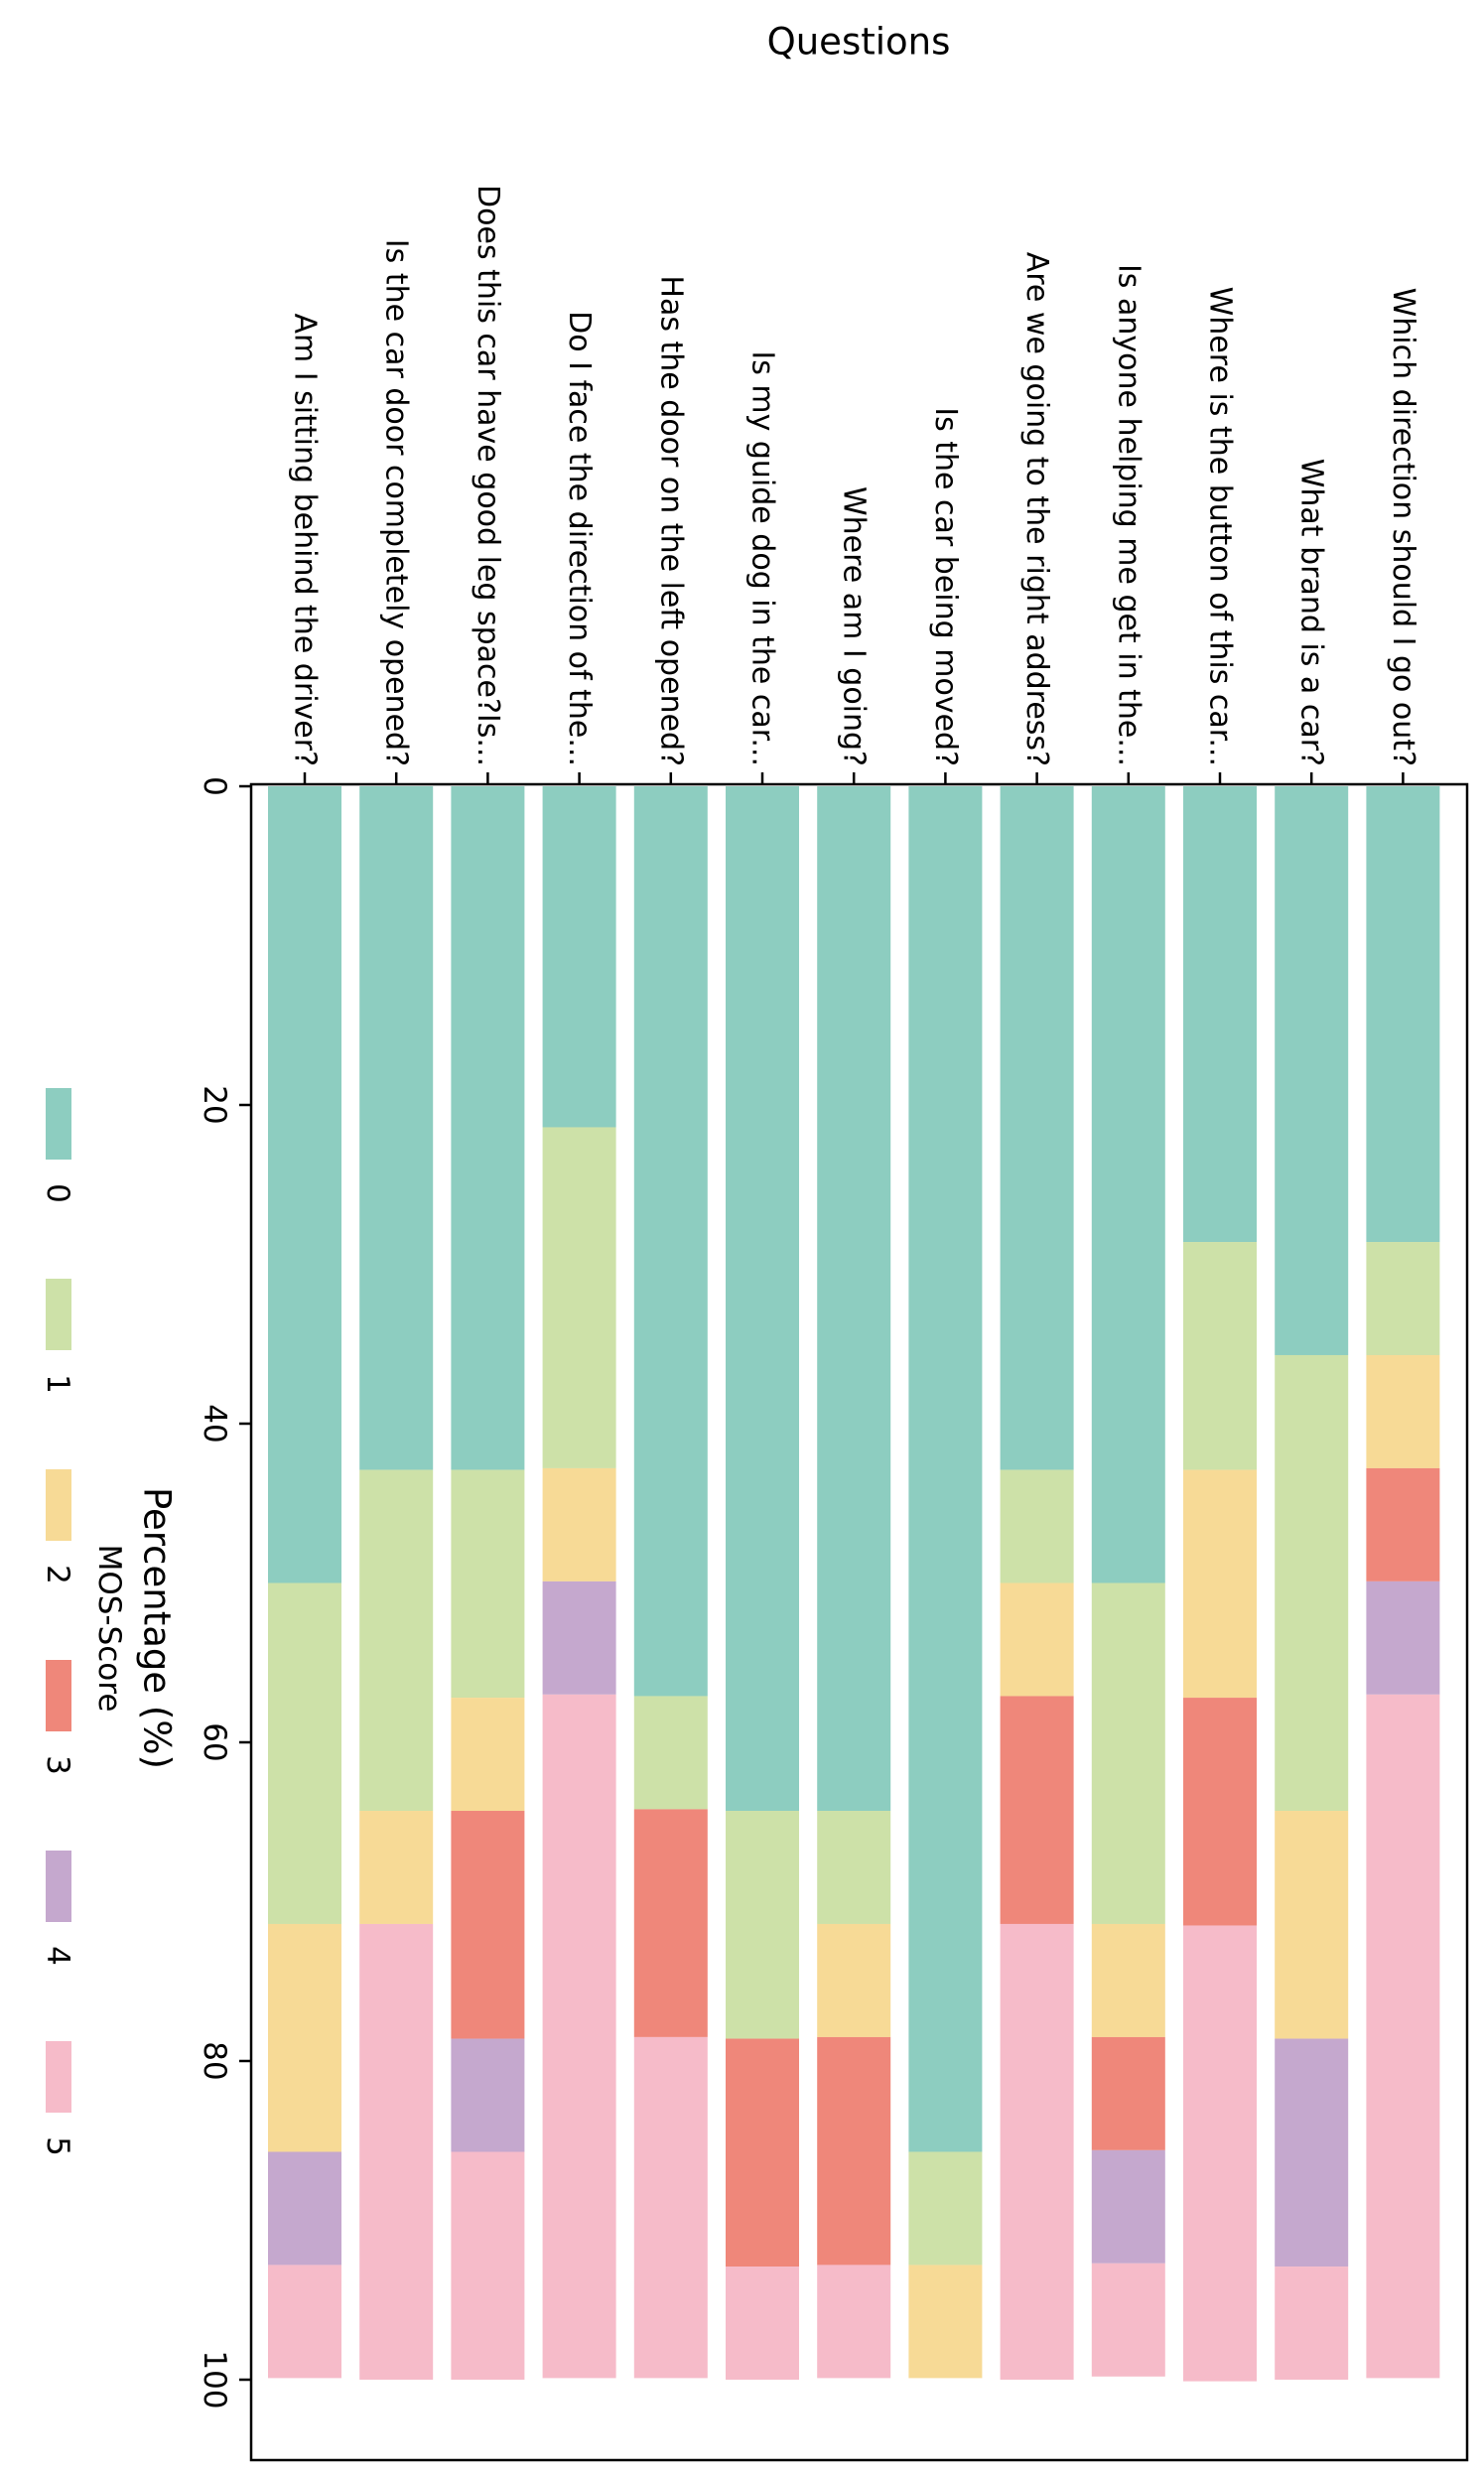  Describe the element at coordinates (214, 1741) in the screenshot. I see `percentage-tick-label: 60` at that location.